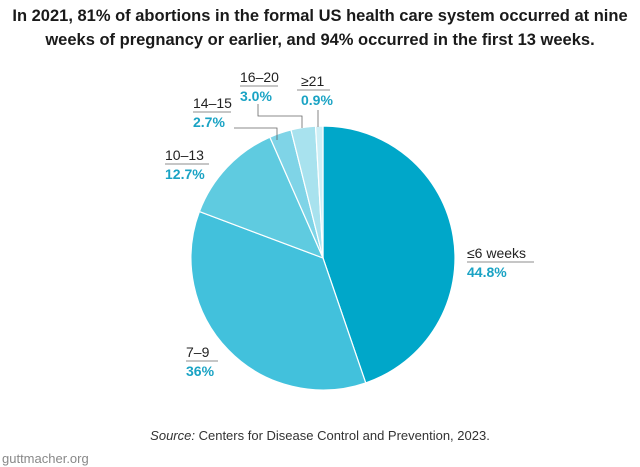  I want to click on brand-logo: guttmacher.org, so click(45, 458).